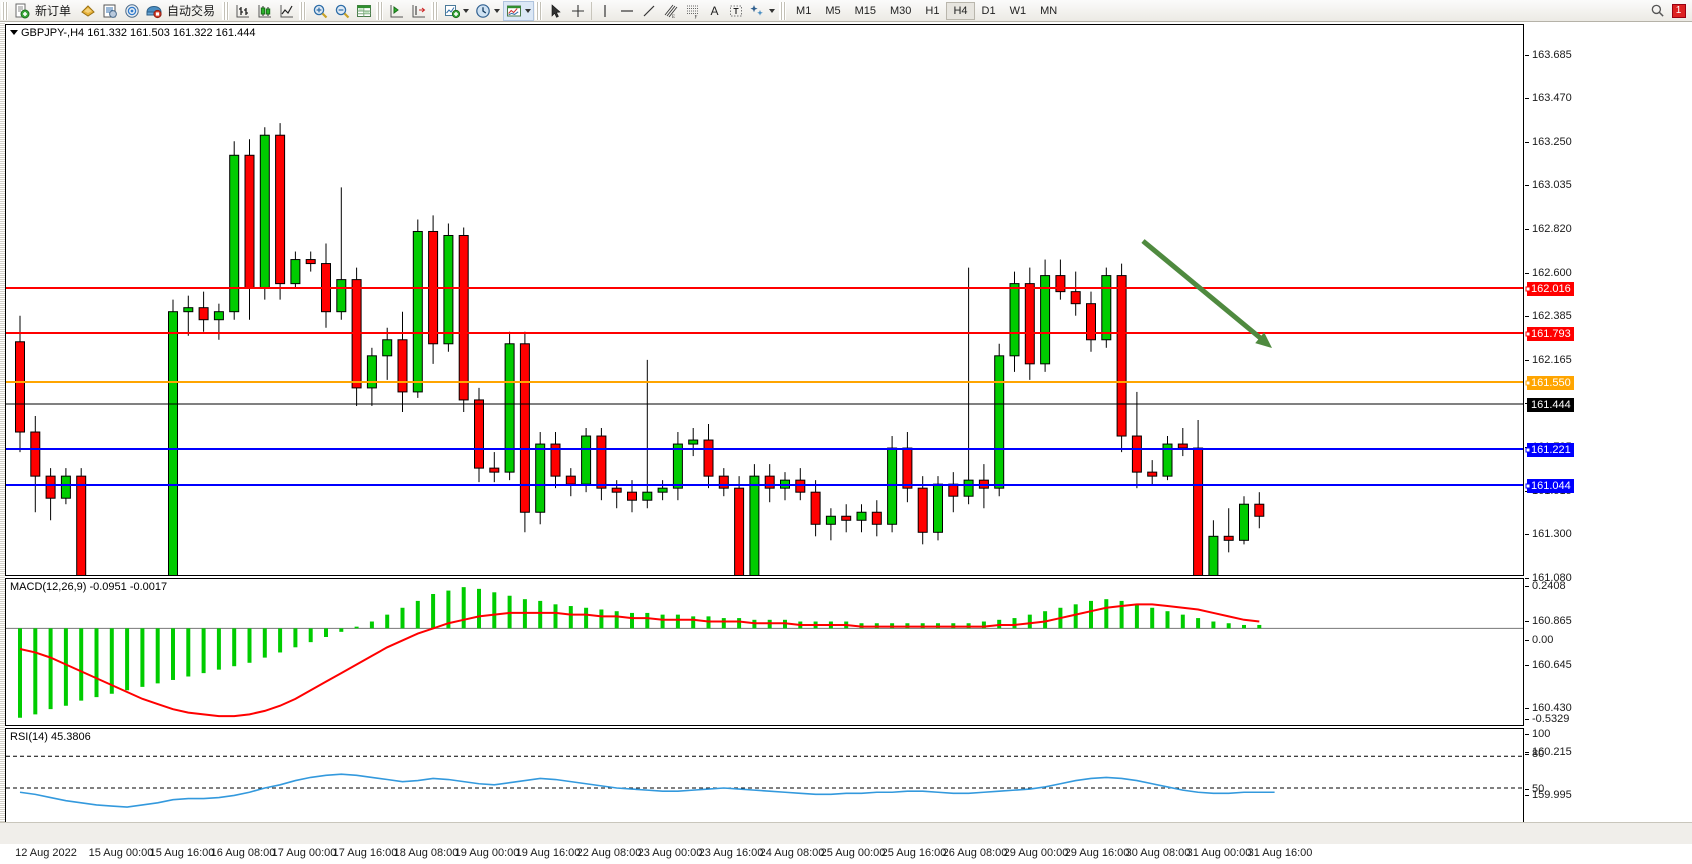 This screenshot has width=1692, height=864. I want to click on trendline-icon, so click(649, 10).